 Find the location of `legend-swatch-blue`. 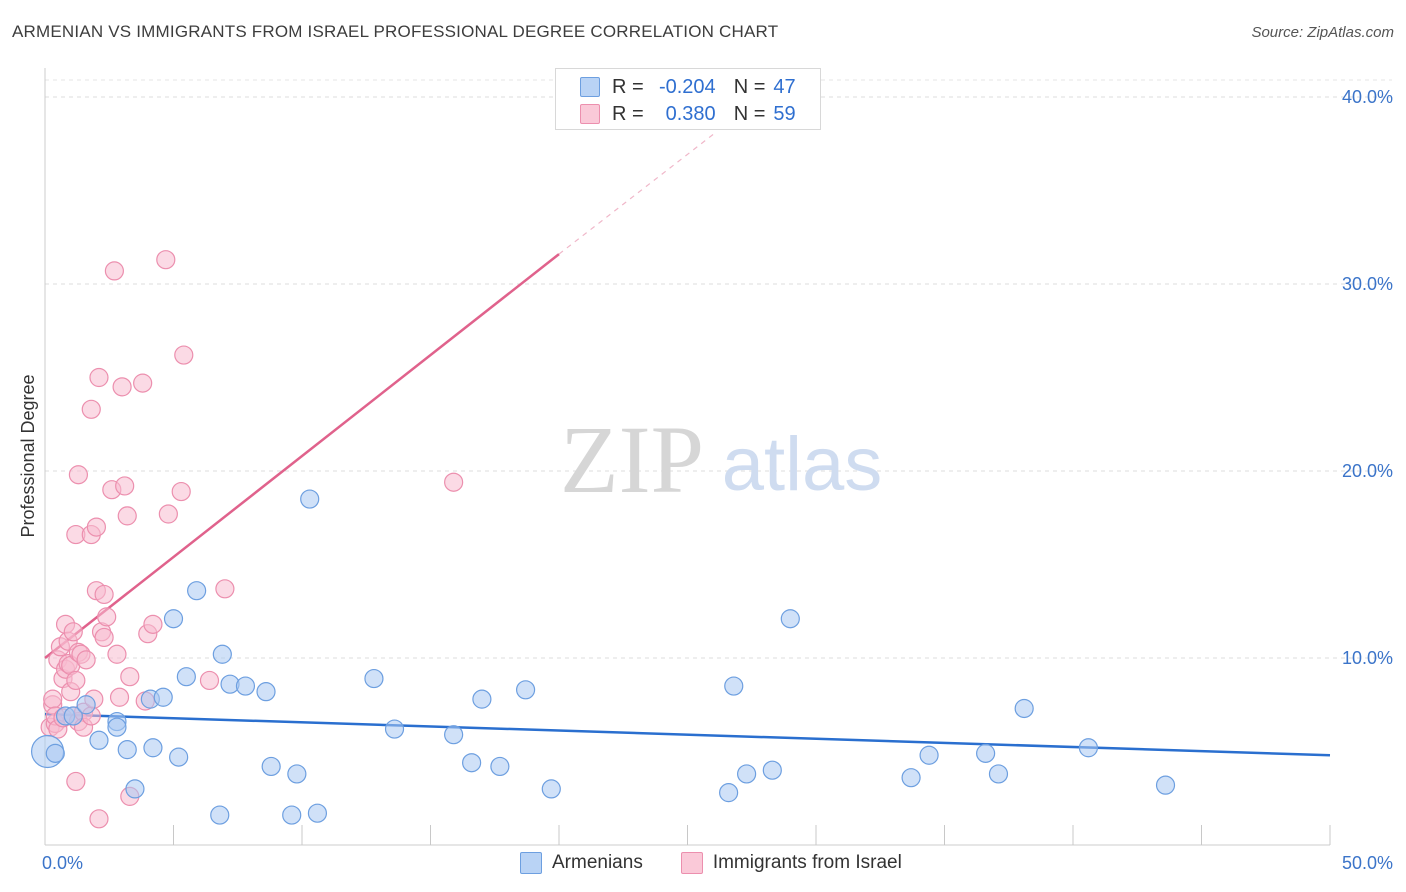

legend-swatch-blue is located at coordinates (590, 87).